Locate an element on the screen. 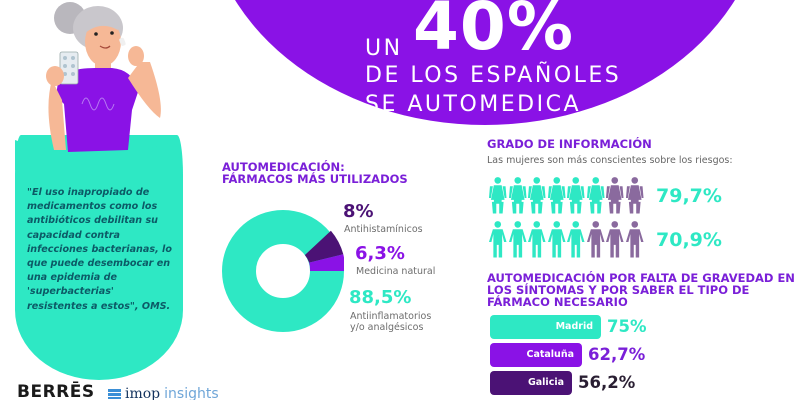 This screenshot has height=400, width=800. donut-title-line-2: FÁRMACOS MÁS UTILIZADOS is located at coordinates (315, 179).